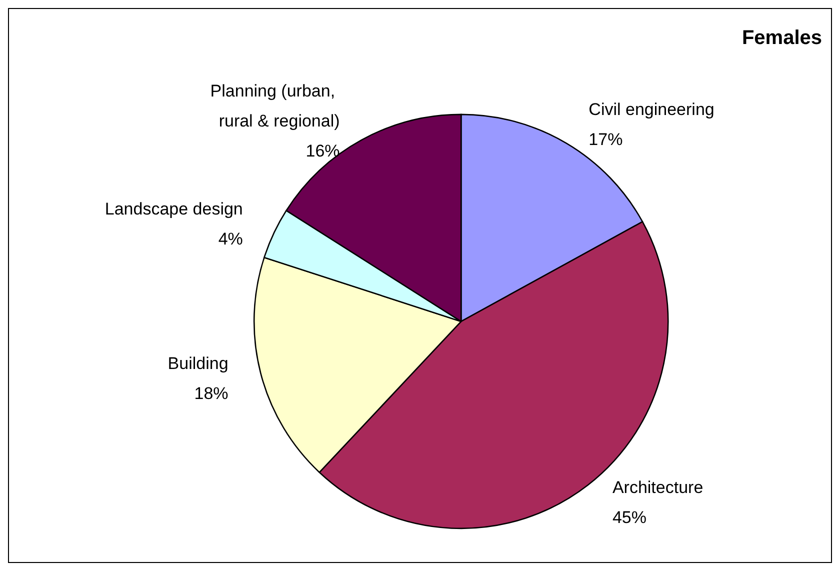  Describe the element at coordinates (658, 487) in the screenshot. I see `slice-label: Architecture` at that location.